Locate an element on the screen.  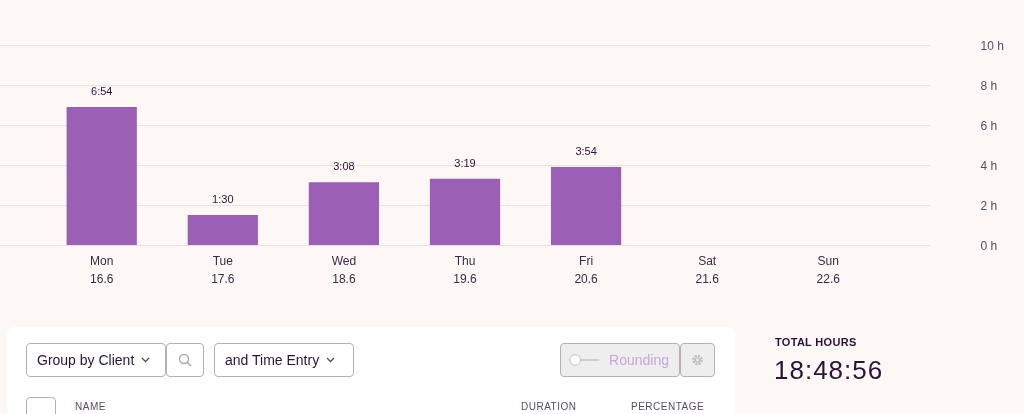
y-tick-label: 8 h is located at coordinates (989, 85).